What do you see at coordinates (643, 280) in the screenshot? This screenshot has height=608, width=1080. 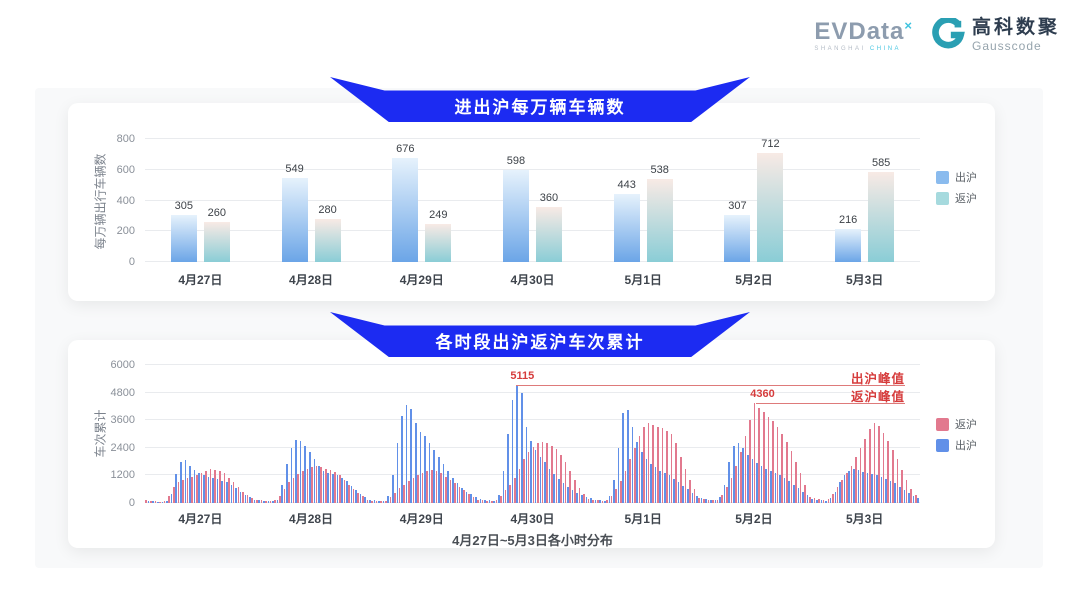 I see `x-category-label: 5月1日` at bounding box center [643, 280].